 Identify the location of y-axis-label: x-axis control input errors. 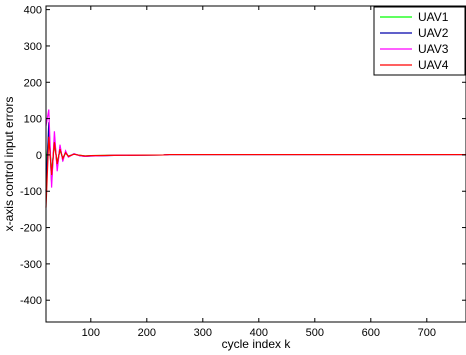
(9, 164).